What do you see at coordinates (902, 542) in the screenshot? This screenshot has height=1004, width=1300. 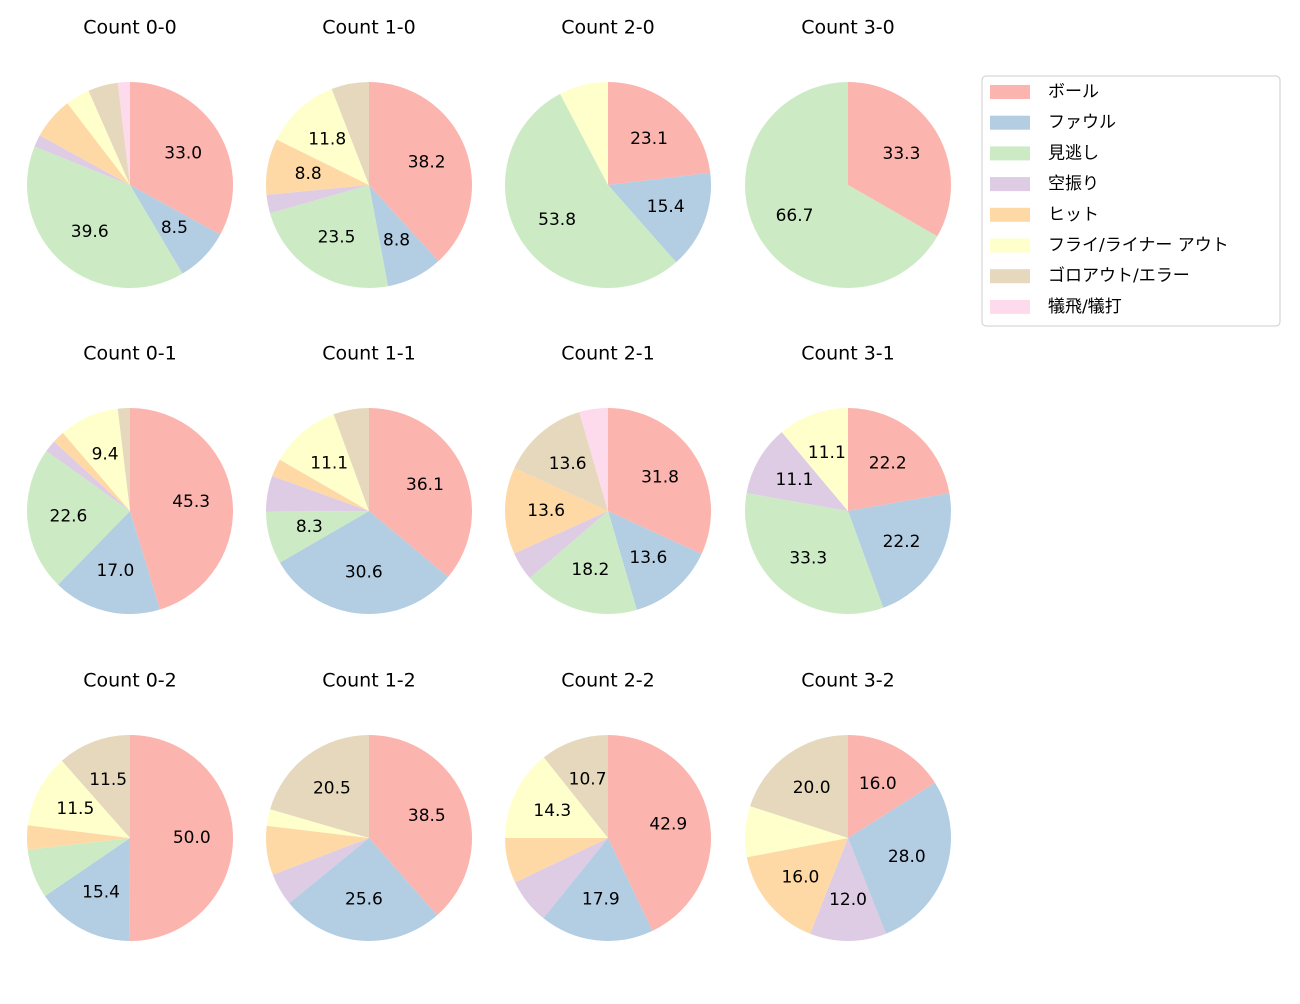 I see `value-label: 22.2` at bounding box center [902, 542].